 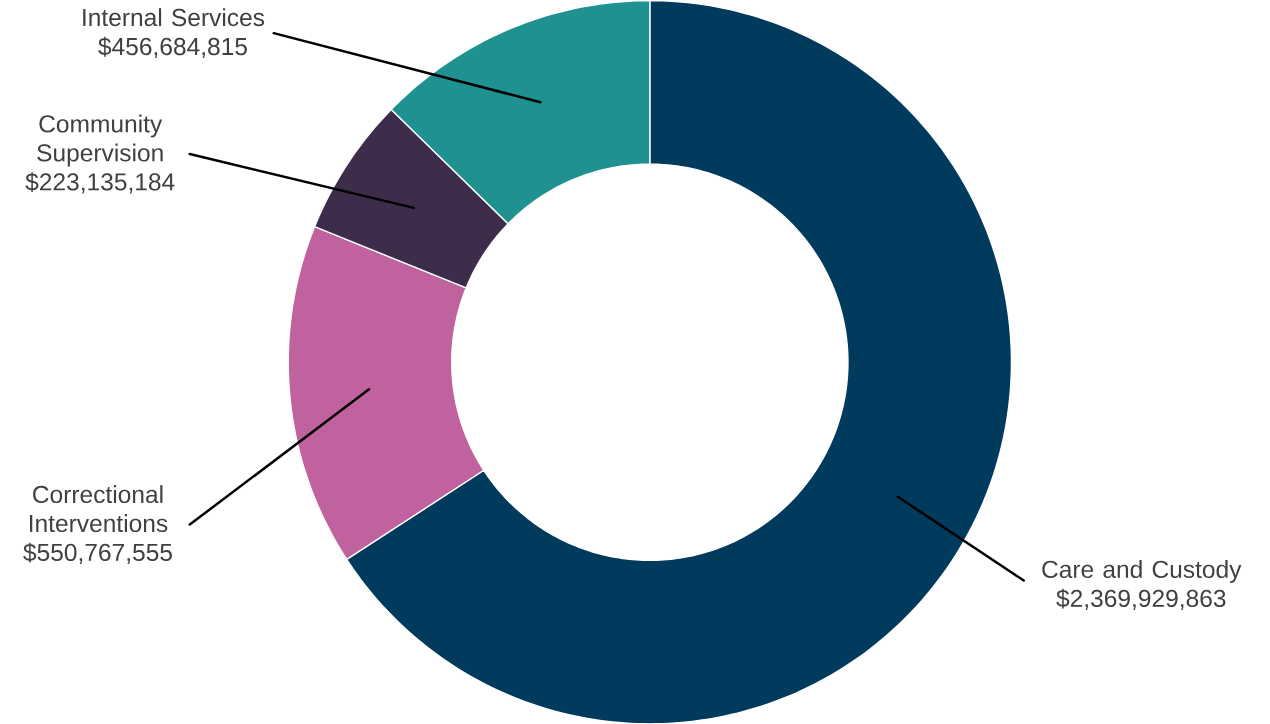 I want to click on data-label: $550,767,555, so click(x=97, y=553).